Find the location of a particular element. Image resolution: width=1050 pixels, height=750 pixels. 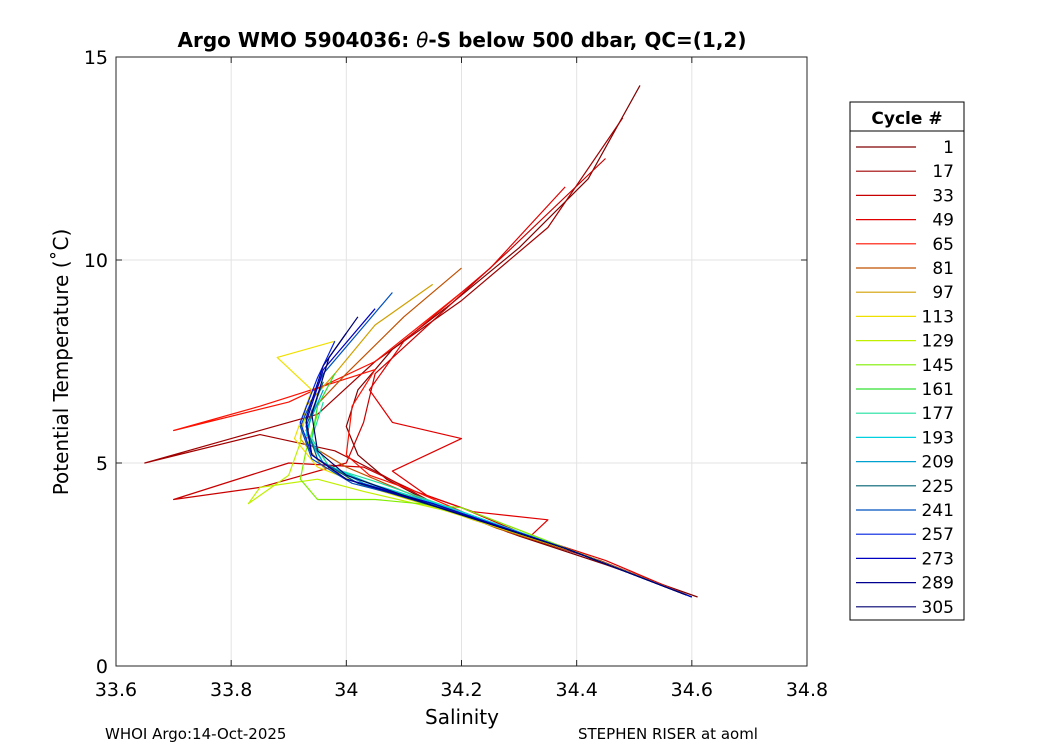

legend-label-209: 209 is located at coordinates (938, 463).